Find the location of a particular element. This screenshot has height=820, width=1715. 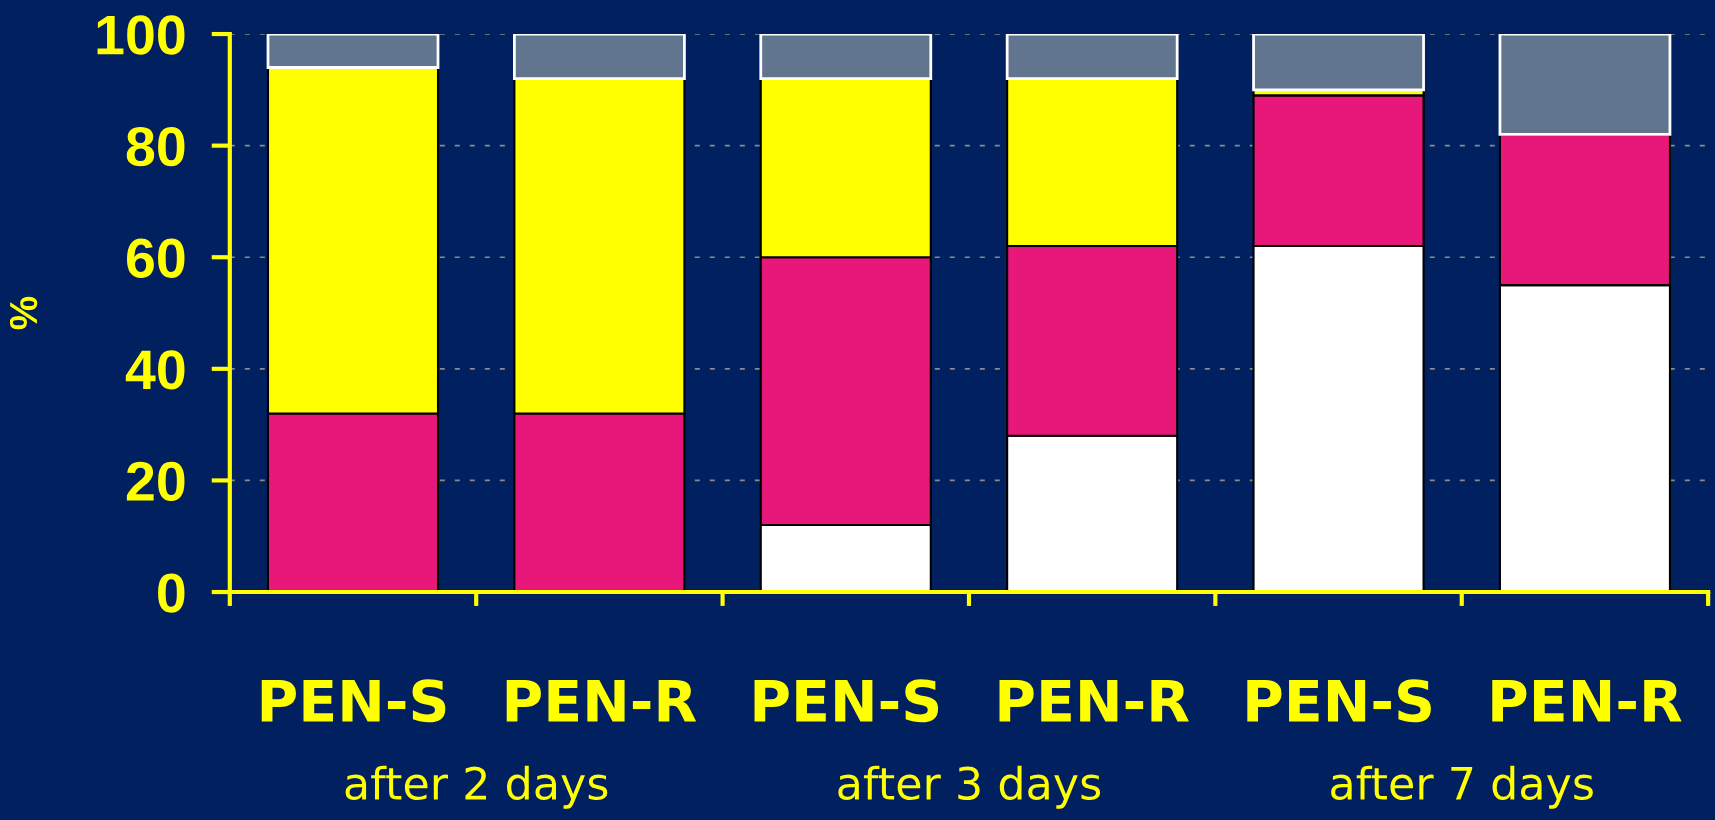

y-tick-label: 60 is located at coordinates (156, 258).